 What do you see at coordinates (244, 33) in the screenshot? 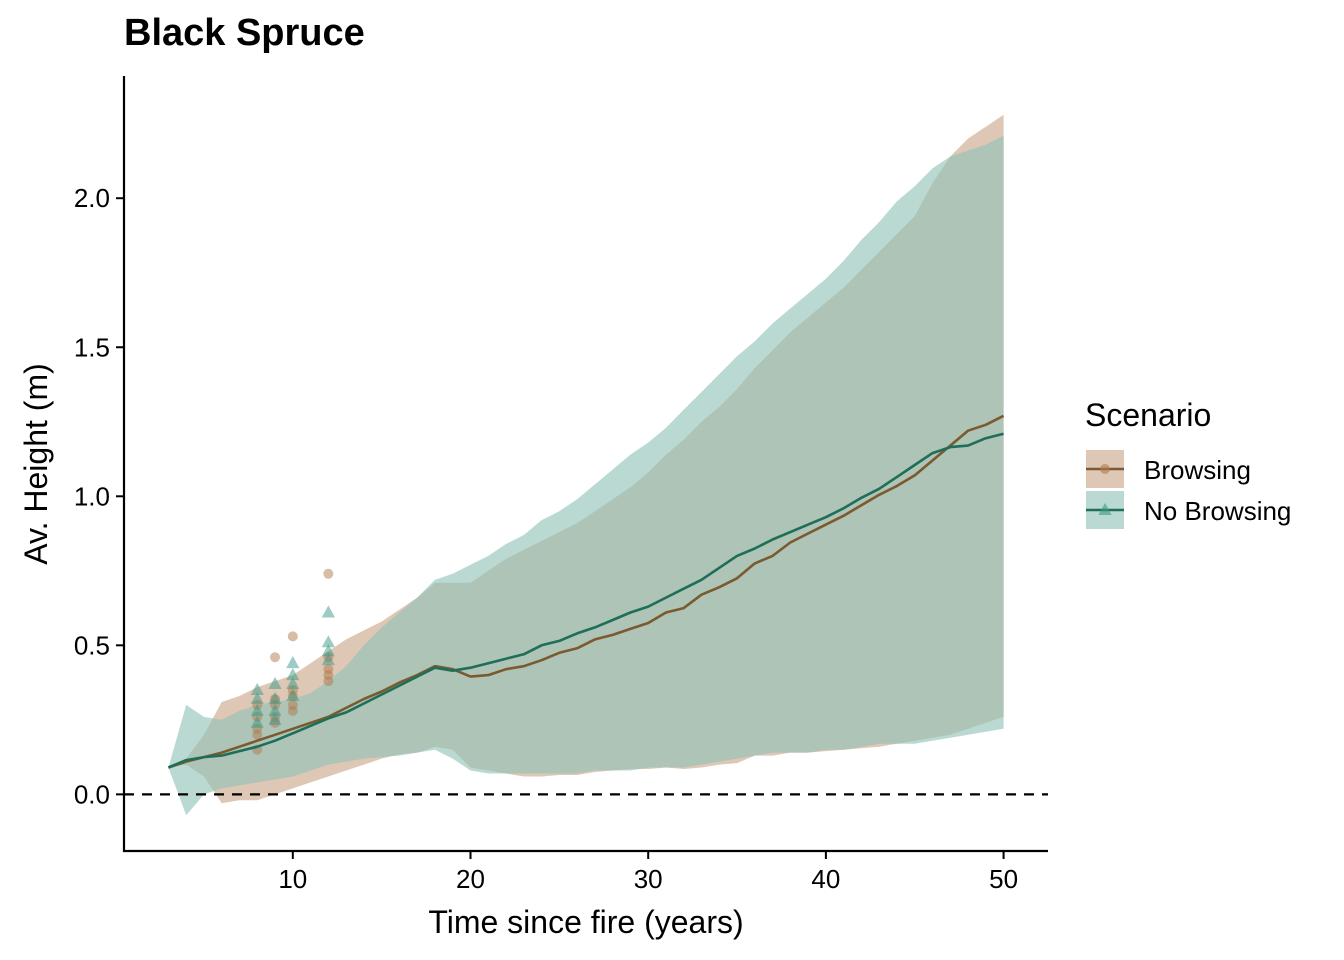
I see `chart-title: Black Spruce` at bounding box center [244, 33].